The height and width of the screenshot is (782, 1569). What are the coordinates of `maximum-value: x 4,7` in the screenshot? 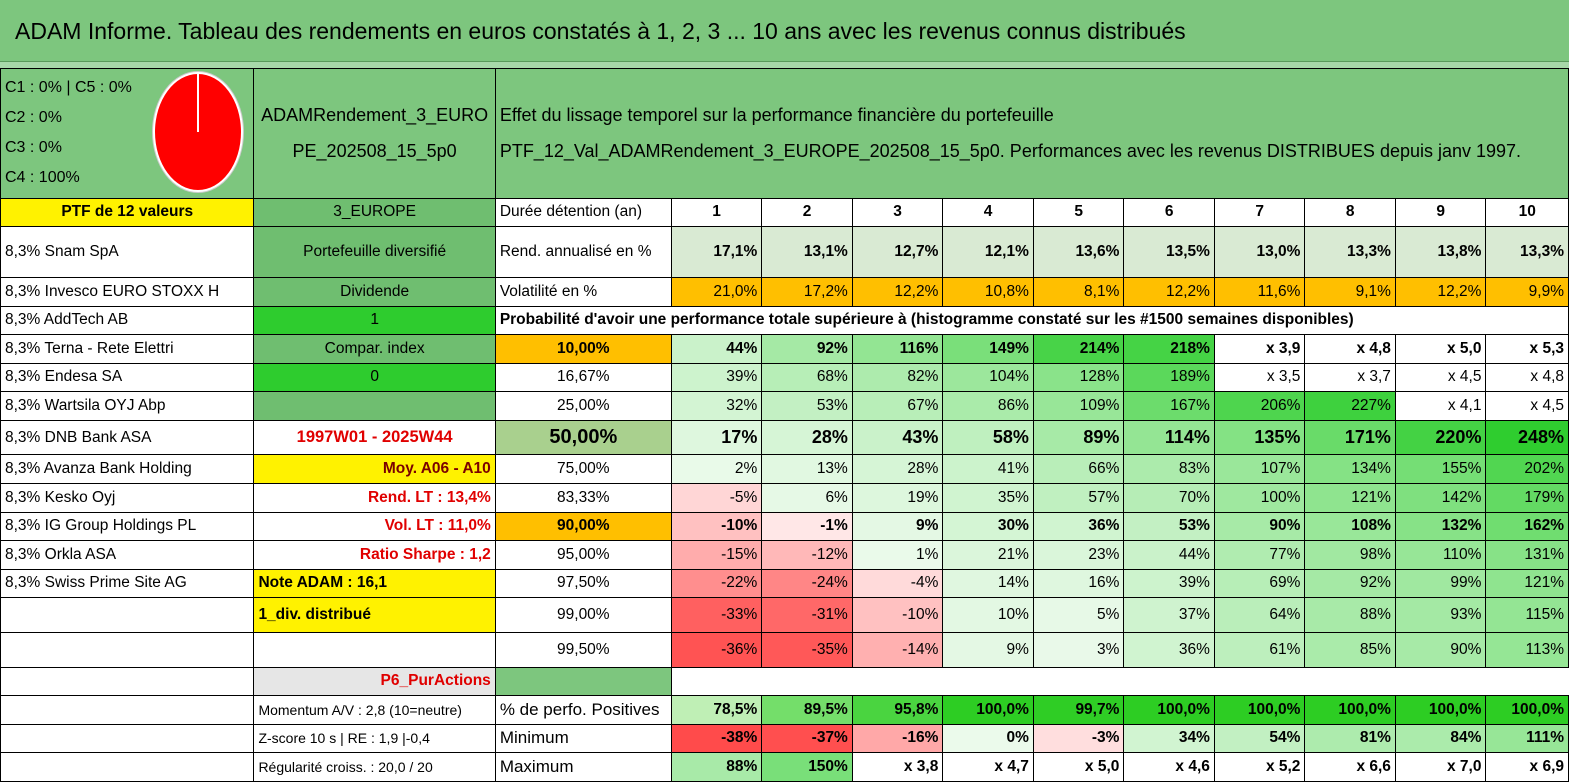 It's located at (988, 767).